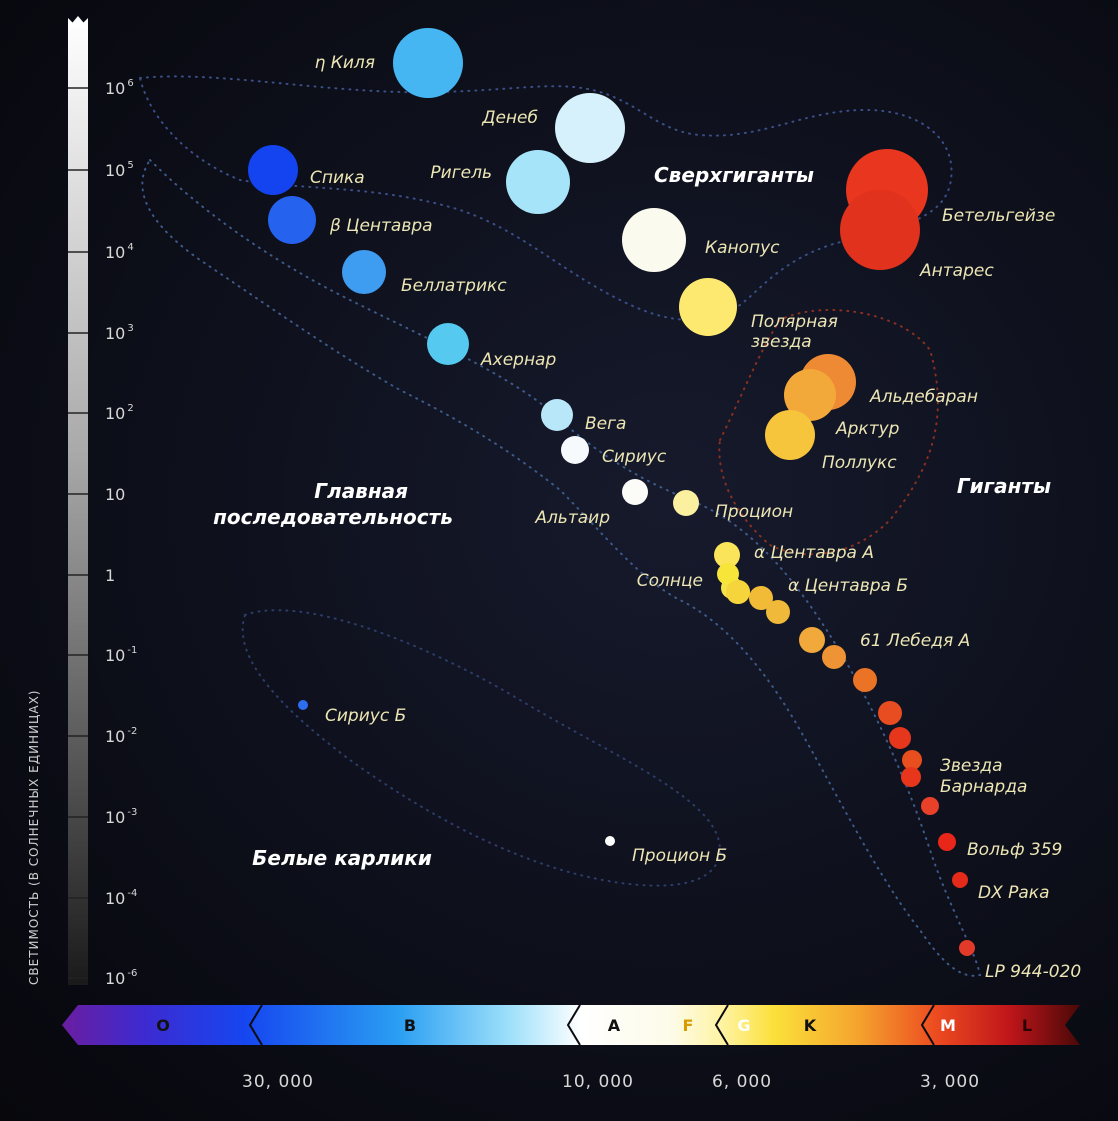 The width and height of the screenshot is (1118, 1121). Describe the element at coordinates (810, 1025) in the screenshot. I see `spectral-class-label: K` at that location.